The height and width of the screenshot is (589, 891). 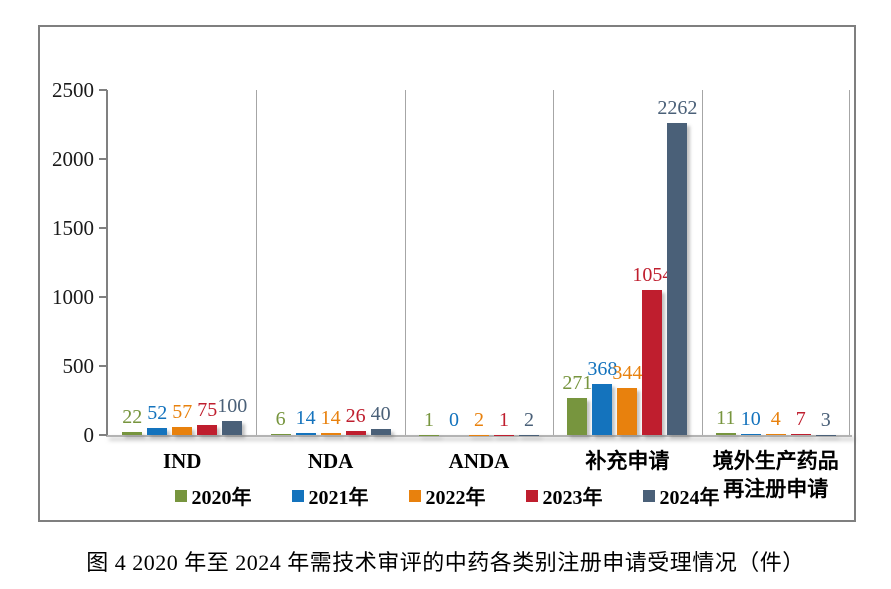 What do you see at coordinates (800, 419) in the screenshot?
I see `bar-value-label: 7` at bounding box center [800, 419].